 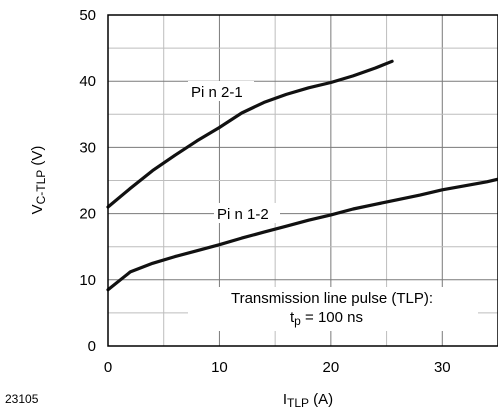 I want to click on y-tick-label: 30, so click(x=87, y=147).